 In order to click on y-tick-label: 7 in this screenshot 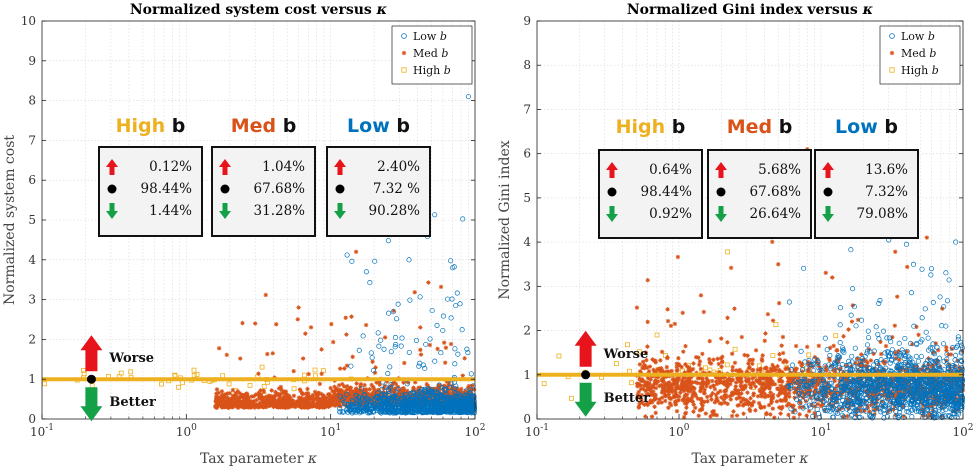, I will do `click(32, 140)`.